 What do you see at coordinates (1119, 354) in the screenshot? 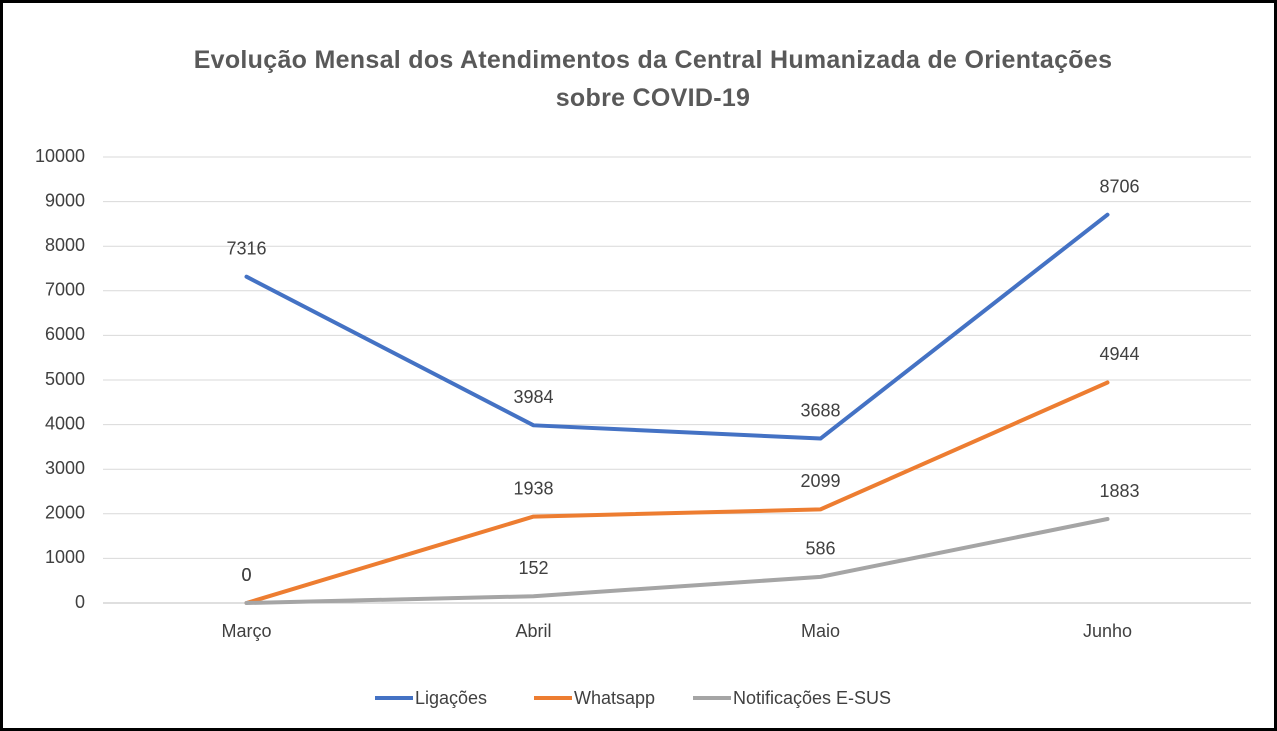
I see `data-label: 4944` at bounding box center [1119, 354].